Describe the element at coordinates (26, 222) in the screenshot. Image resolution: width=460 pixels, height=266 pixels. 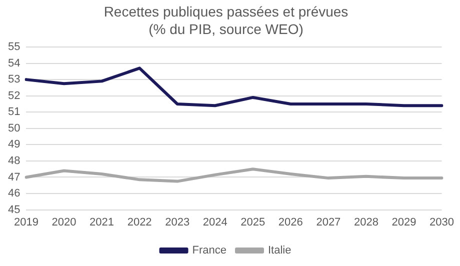
I see `x-tick-label: 2019` at that location.